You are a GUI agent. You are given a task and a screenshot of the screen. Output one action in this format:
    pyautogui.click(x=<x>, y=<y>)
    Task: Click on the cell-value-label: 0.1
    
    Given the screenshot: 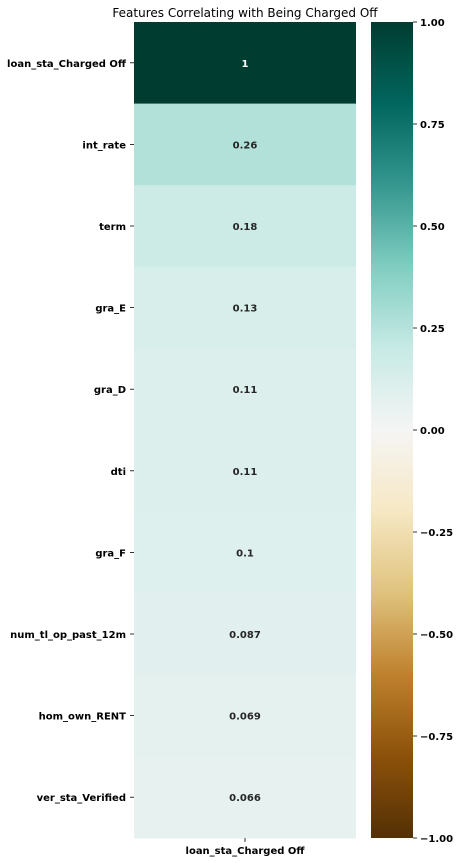 What is the action you would take?
    pyautogui.click(x=245, y=553)
    